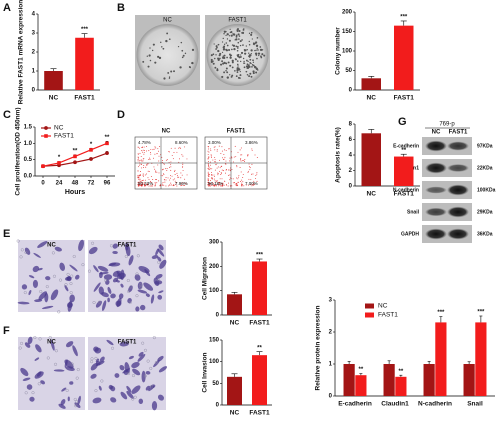 The height and width of the screenshot is (426, 500). What do you see at coordinates (59, 158) in the screenshot?
I see `significance: *` at bounding box center [59, 158].